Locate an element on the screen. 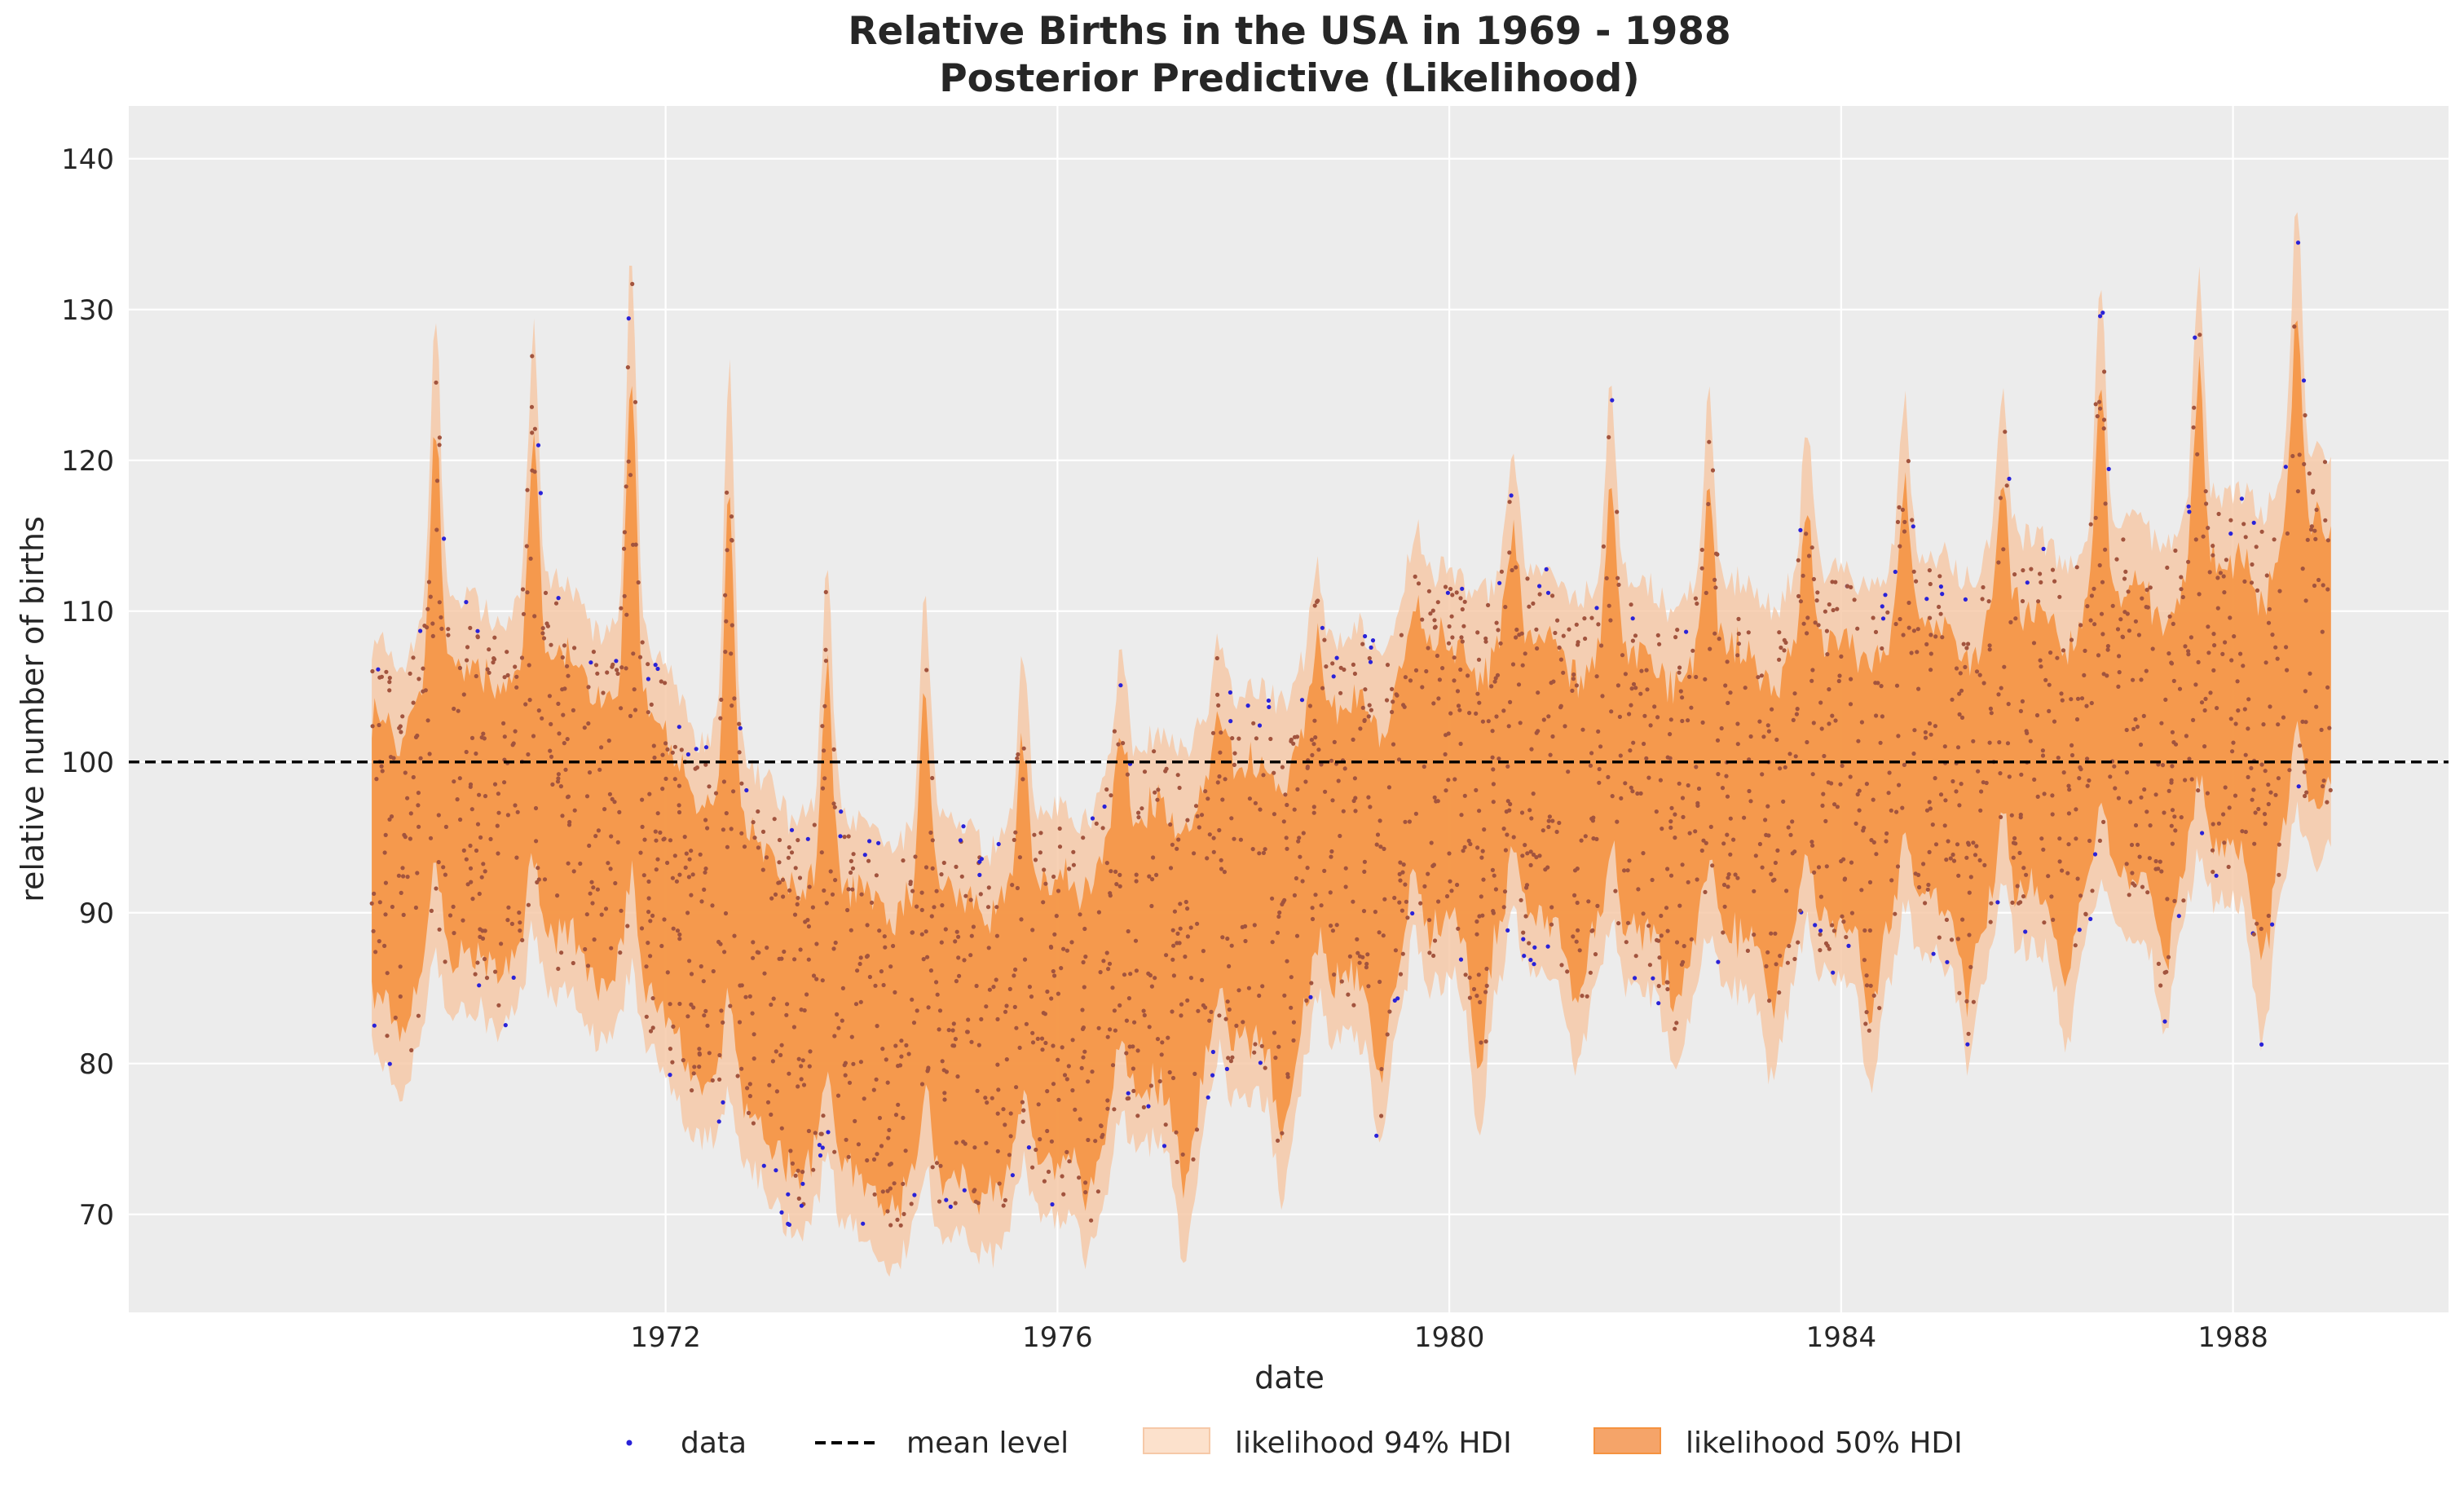 The image size is (2464, 1486). y-tick-label: 130 is located at coordinates (88, 310).